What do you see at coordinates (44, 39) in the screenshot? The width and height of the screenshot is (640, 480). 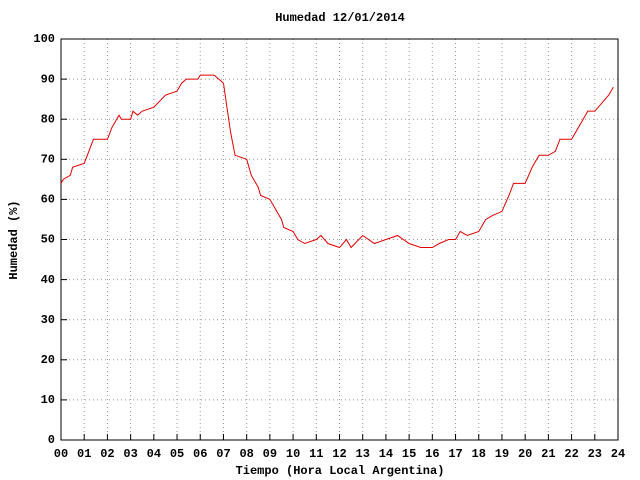 I see `y-tick-label: 100` at bounding box center [44, 39].